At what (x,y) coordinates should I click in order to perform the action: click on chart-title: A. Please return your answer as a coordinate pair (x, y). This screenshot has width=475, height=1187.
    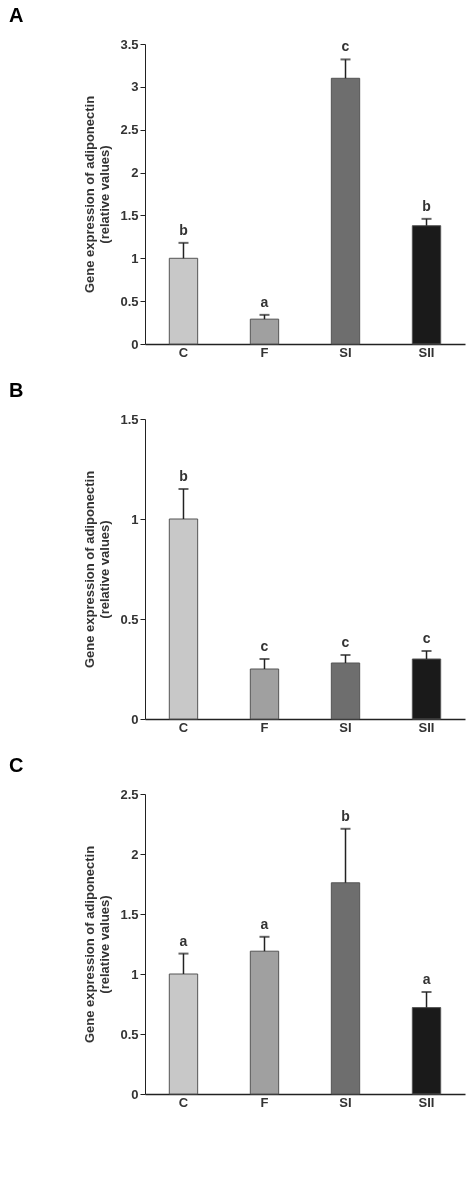
    Looking at the image, I should click on (16, 15).